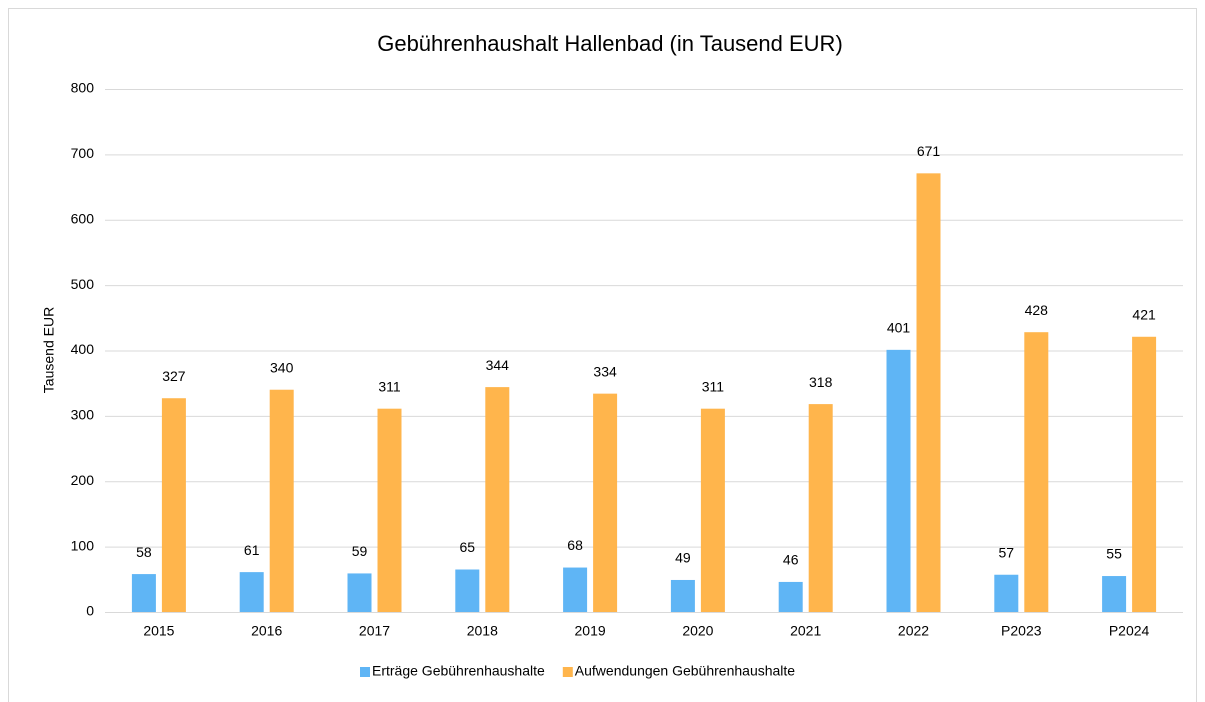 This screenshot has width=1205, height=702. I want to click on y-tick-label: 400, so click(83, 349).